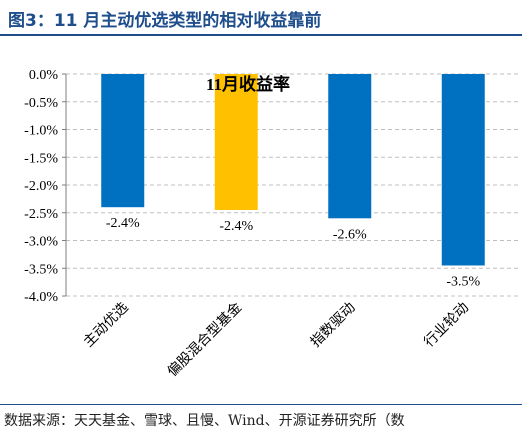  I want to click on source-note: 数据来源：天天基金、雪球、且慢、Wind、开源证券研究所（数, so click(204, 421).